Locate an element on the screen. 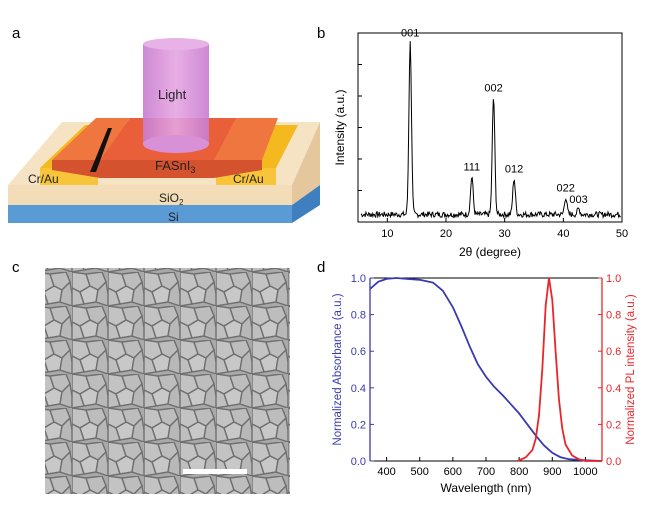  xrd-peak-label: 003 is located at coordinates (578, 200).